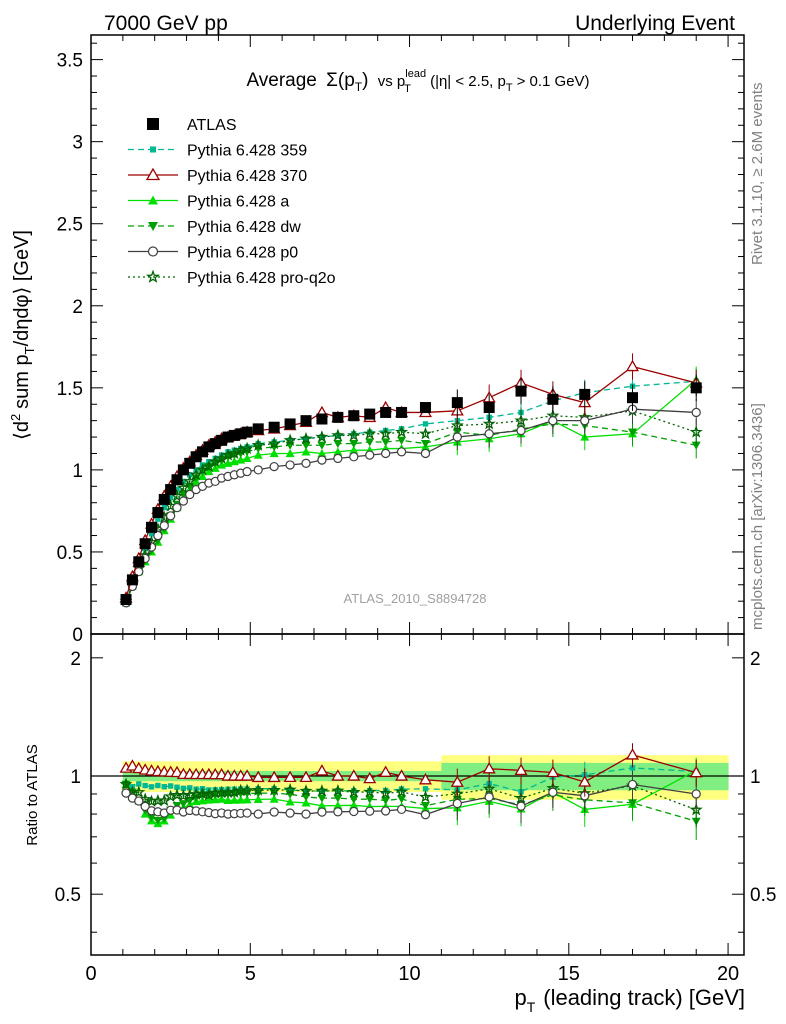 This screenshot has width=786, height=1024. Describe the element at coordinates (392, 81) in the screenshot. I see `title-vs: vs p` at that location.